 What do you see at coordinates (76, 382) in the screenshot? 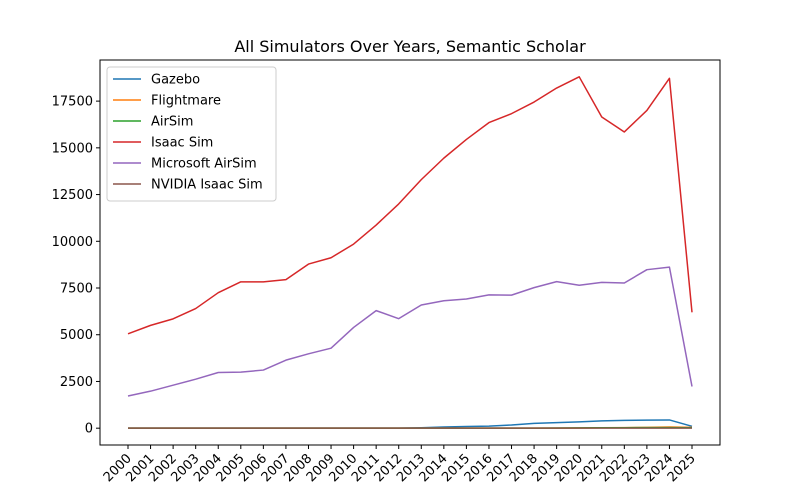
I see `y-tick-label: 2500` at bounding box center [76, 382].